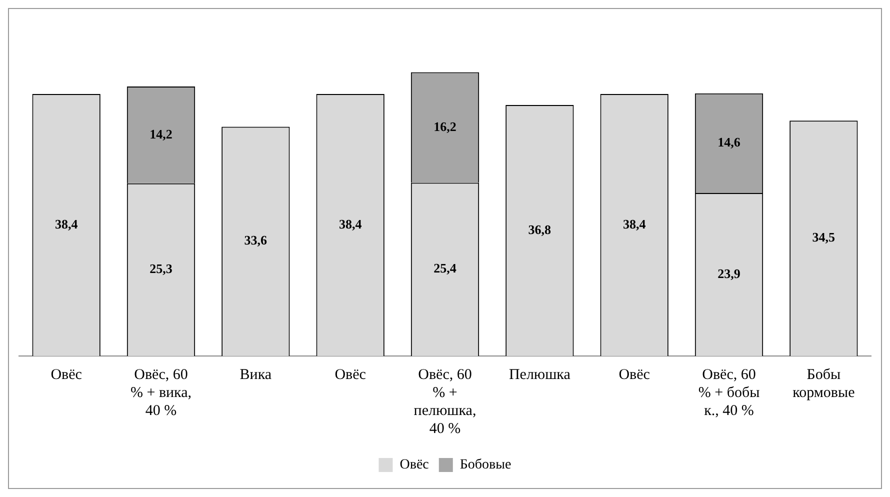 The image size is (890, 497). I want to click on data-label: 16,2, so click(445, 126).